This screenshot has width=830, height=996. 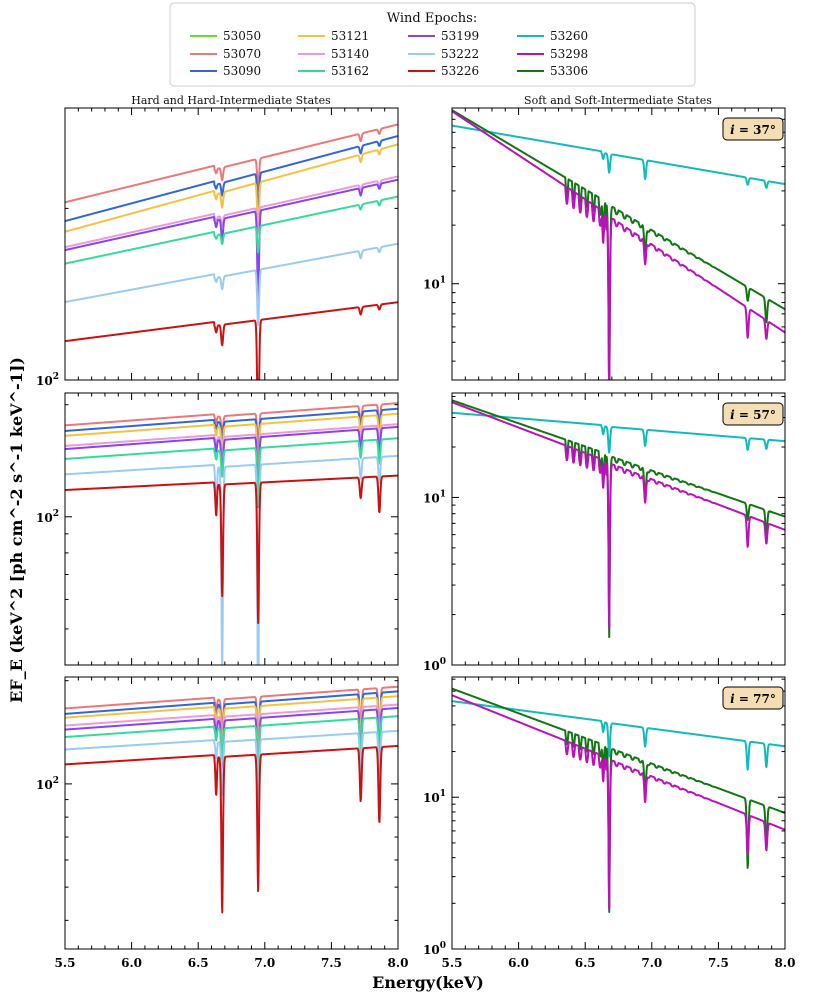 I want to click on legend-label-53260: 53260, so click(x=569, y=36).